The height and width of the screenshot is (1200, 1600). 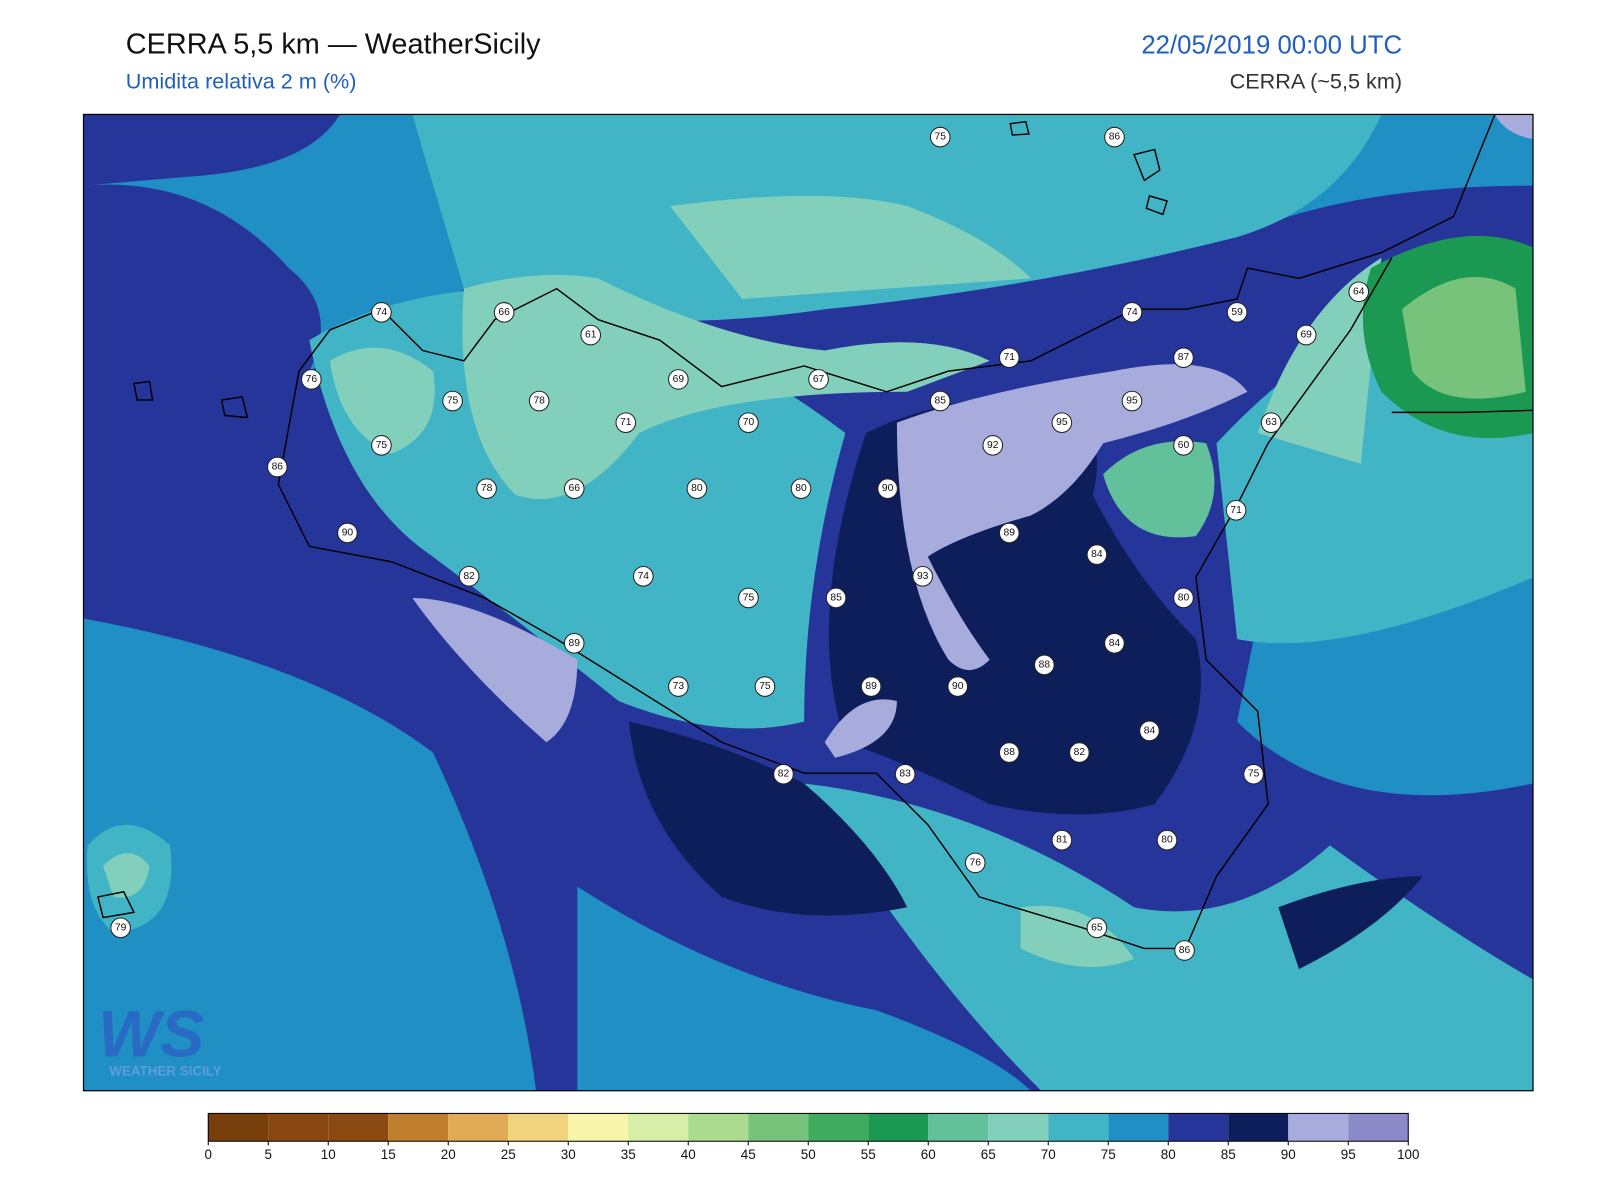 What do you see at coordinates (574, 488) in the screenshot?
I see `station-value: 66` at bounding box center [574, 488].